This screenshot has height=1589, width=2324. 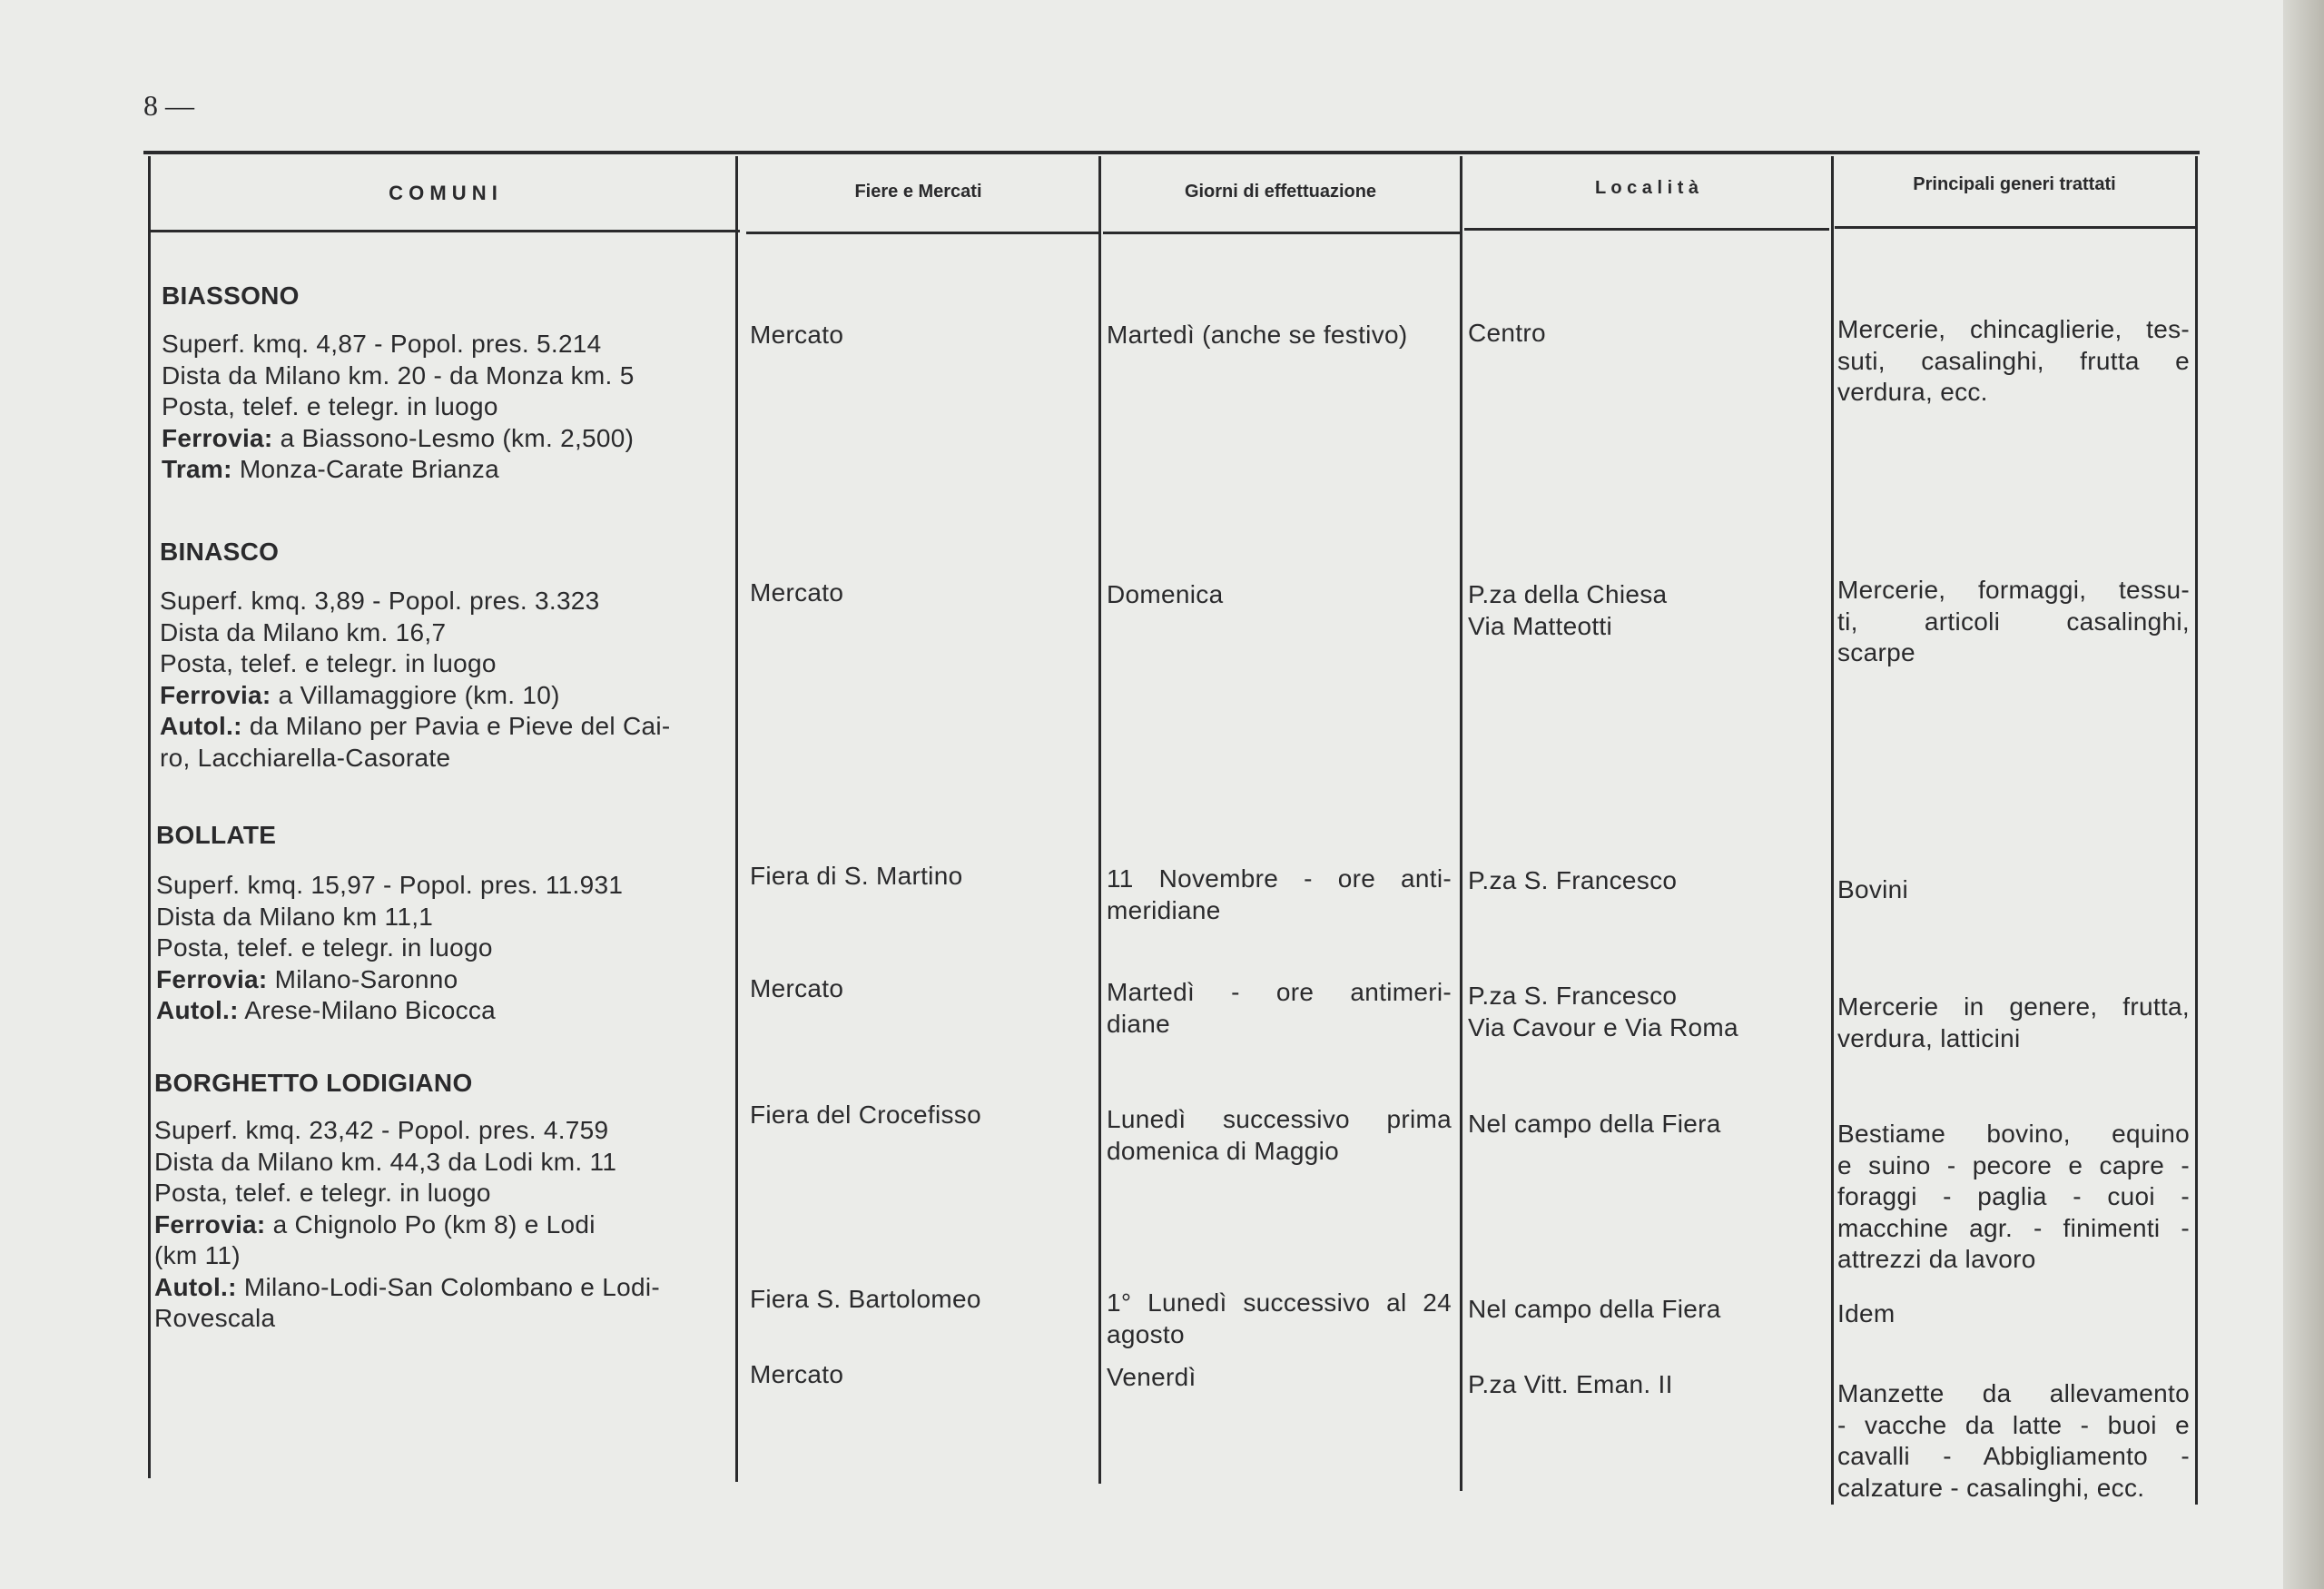 I want to click on localita-cell: P.za S. Francesco Via Cavour e Via Roma, so click(x=1647, y=1012).